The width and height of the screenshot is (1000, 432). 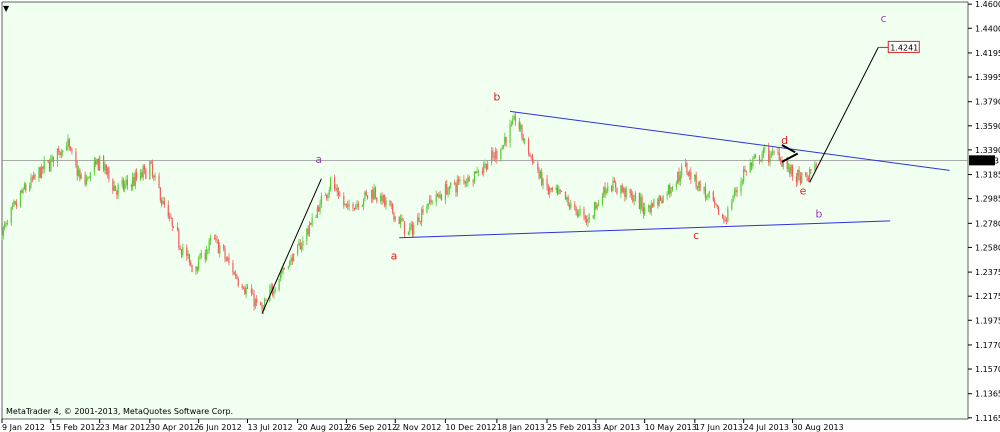 What do you see at coordinates (269, 427) in the screenshot?
I see `x-tick-label: 13 Jul 2012` at bounding box center [269, 427].